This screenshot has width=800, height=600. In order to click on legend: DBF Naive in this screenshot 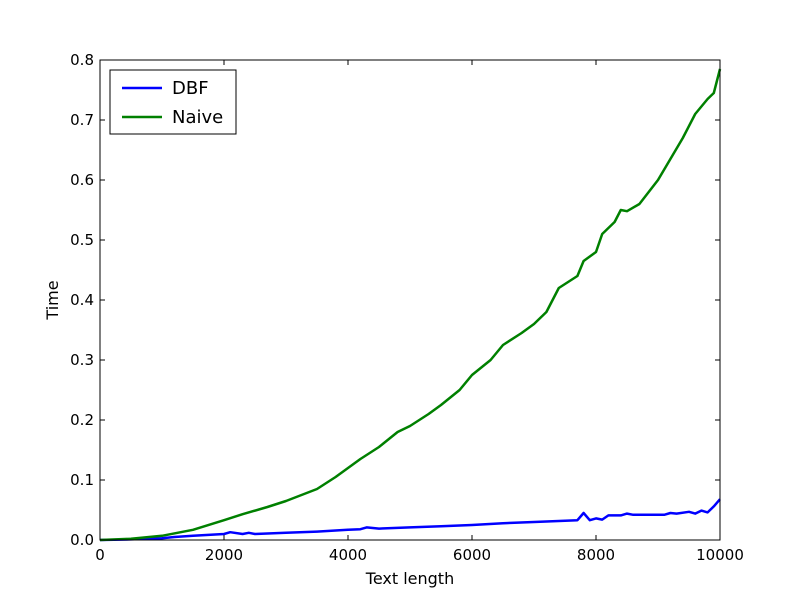, I will do `click(173, 102)`.